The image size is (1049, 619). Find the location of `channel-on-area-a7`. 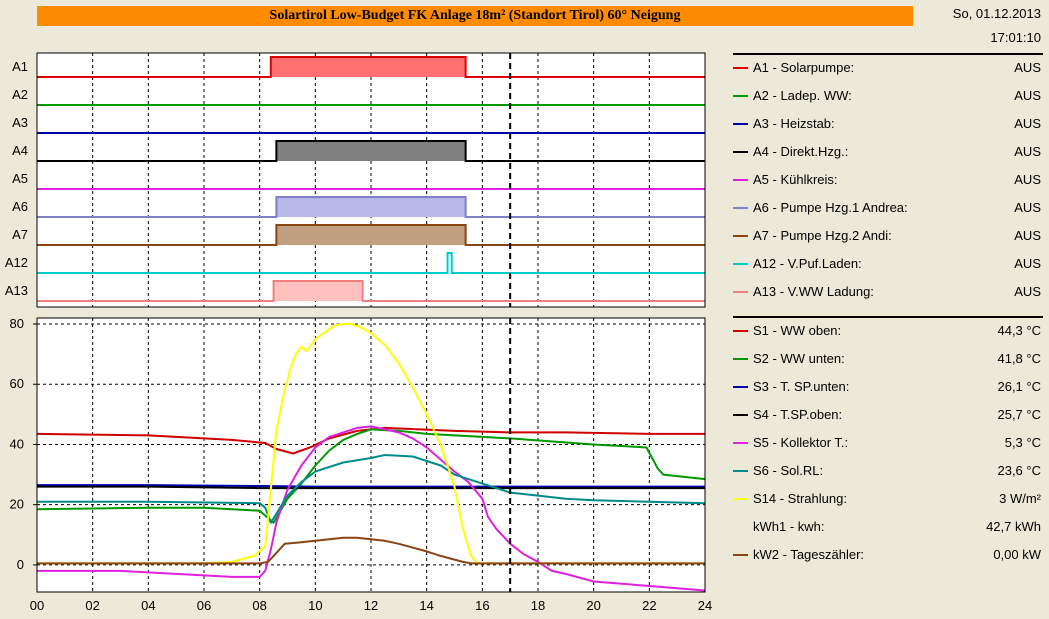

channel-on-area-a7 is located at coordinates (371, 235).